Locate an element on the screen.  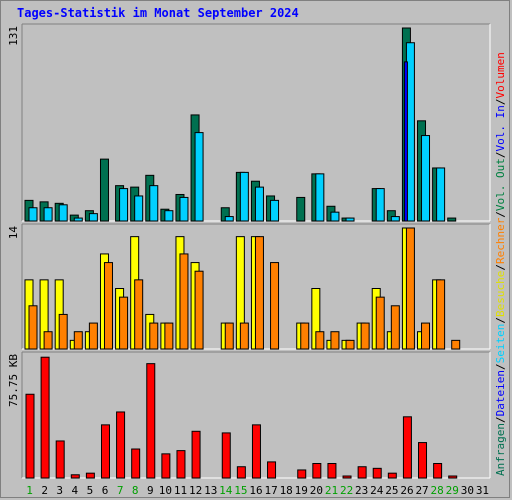
legend-item: Seiten is located at coordinates (500, 344).